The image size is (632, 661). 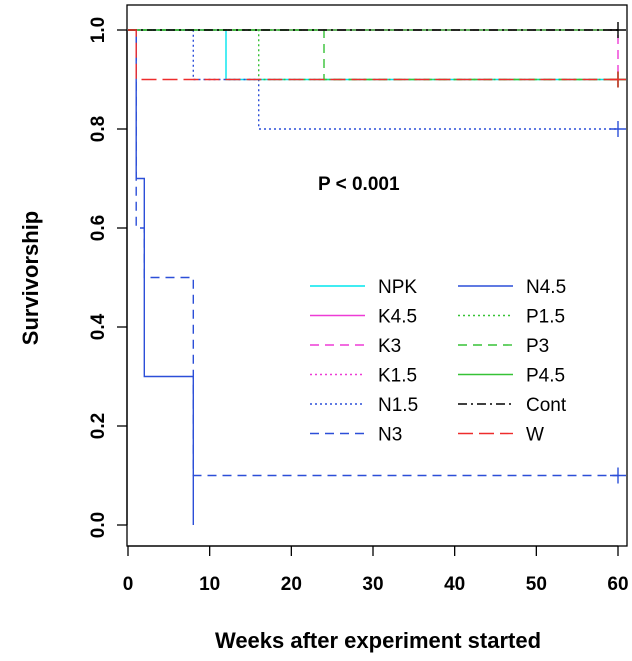 What do you see at coordinates (454, 584) in the screenshot?
I see `x-tick-label: 40` at bounding box center [454, 584].